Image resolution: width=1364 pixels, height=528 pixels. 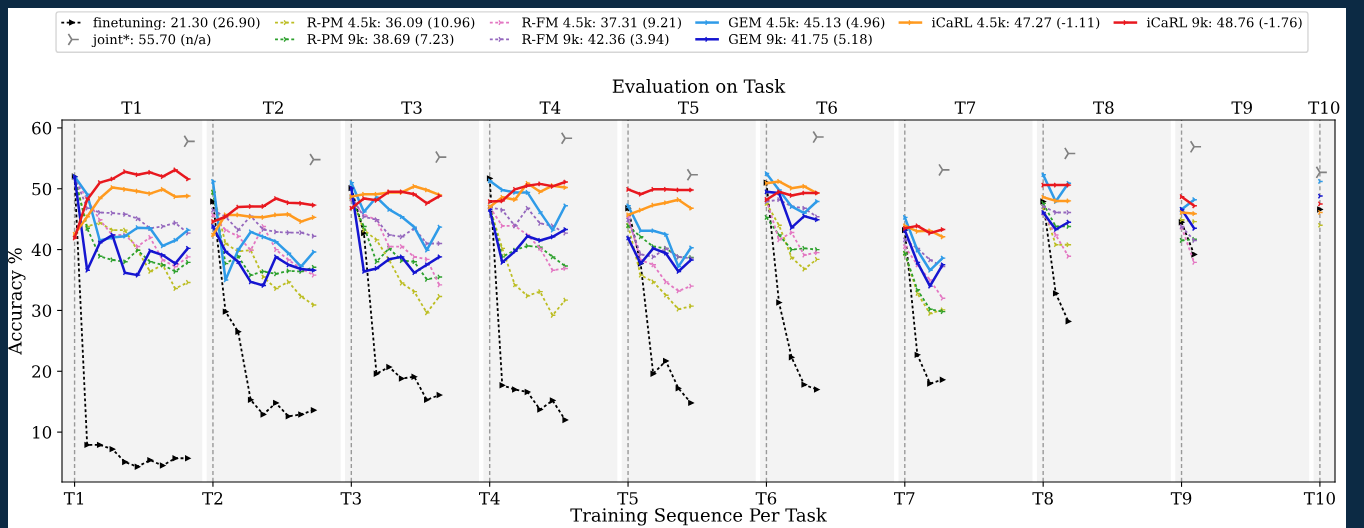 What do you see at coordinates (806, 23) in the screenshot?
I see `legend-label: GEM 4.5k: 45.13 (4.96)` at bounding box center [806, 23].